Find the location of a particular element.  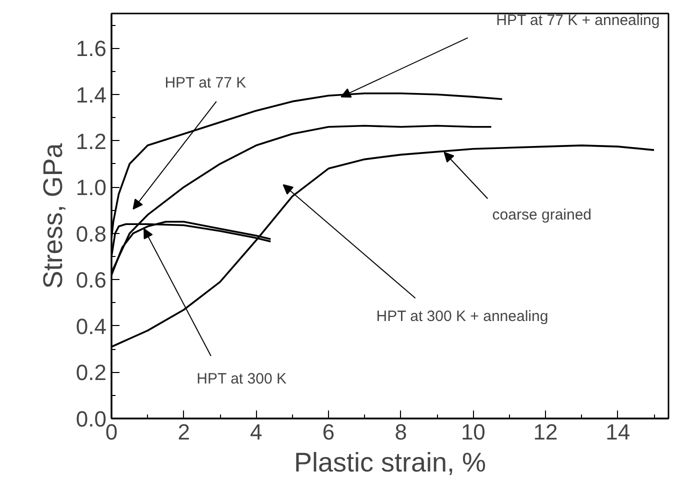

y-tick-label: 0.6 is located at coordinates (91, 280).